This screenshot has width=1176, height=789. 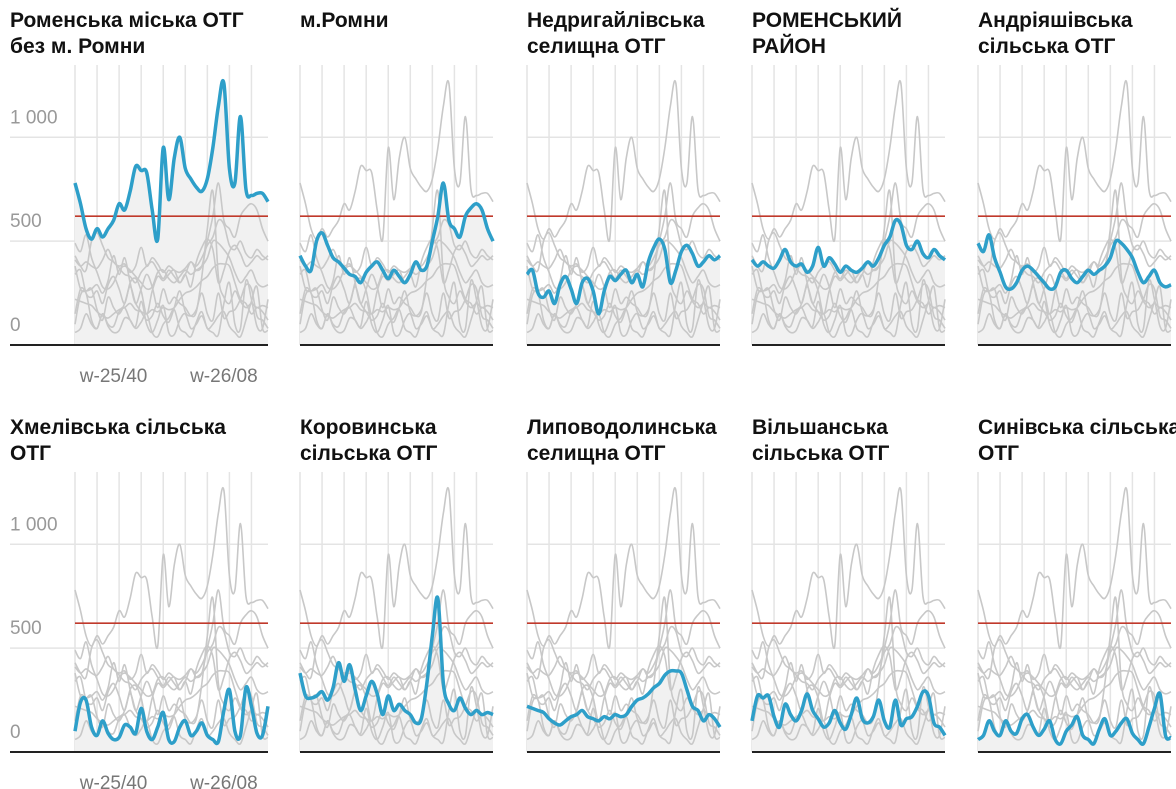 I want to click on y-tick-label: 500, so click(x=26, y=628).